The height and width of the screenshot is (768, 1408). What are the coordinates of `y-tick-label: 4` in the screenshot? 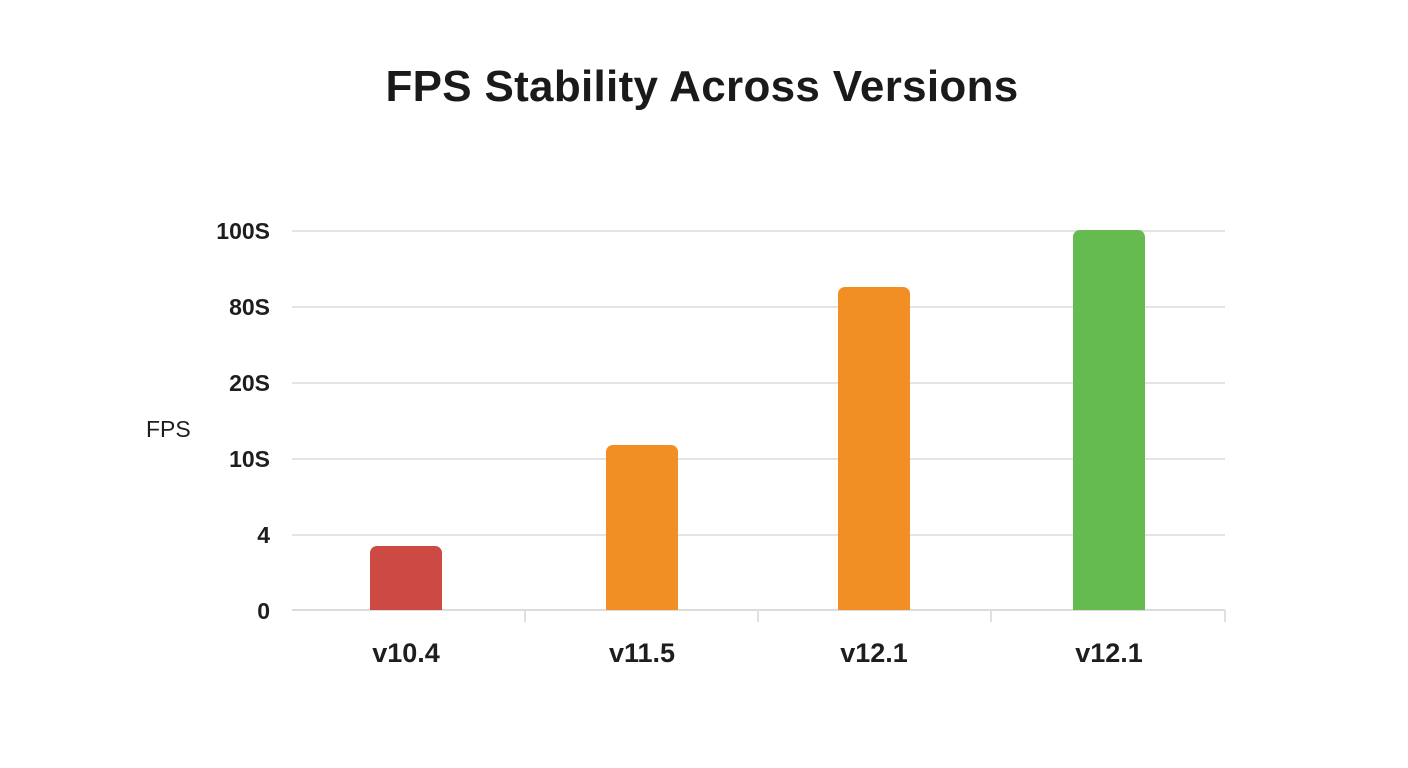 It's located at (263, 535).